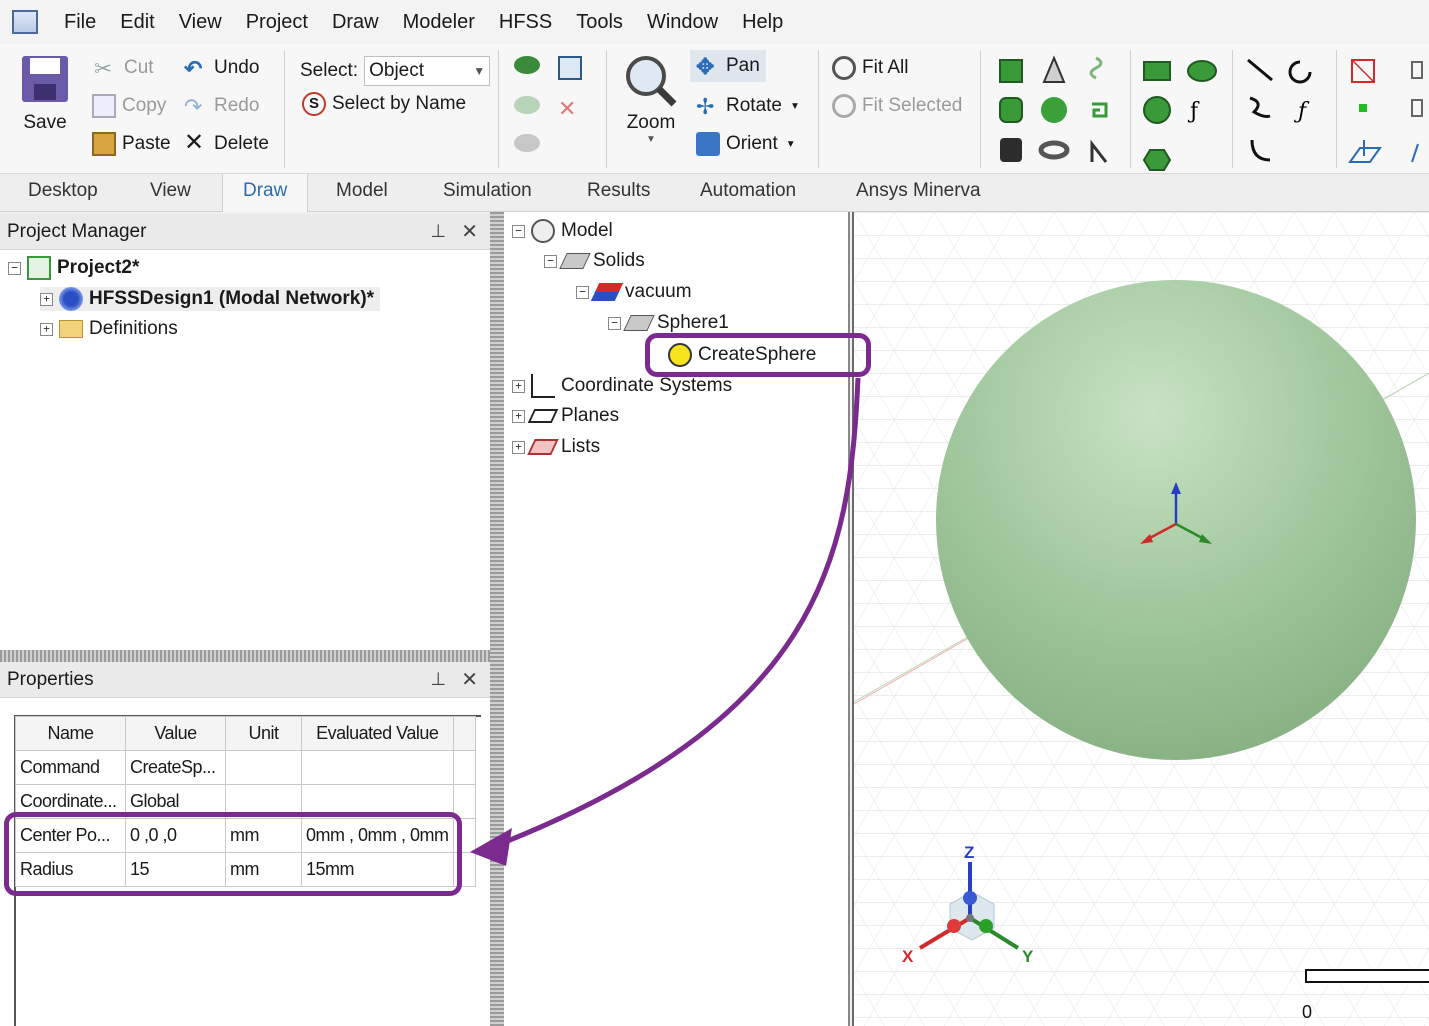 The image size is (1429, 1026). I want to click on tree-item-design: + HFSSDesign1 (Modal Network)*, so click(210, 299).